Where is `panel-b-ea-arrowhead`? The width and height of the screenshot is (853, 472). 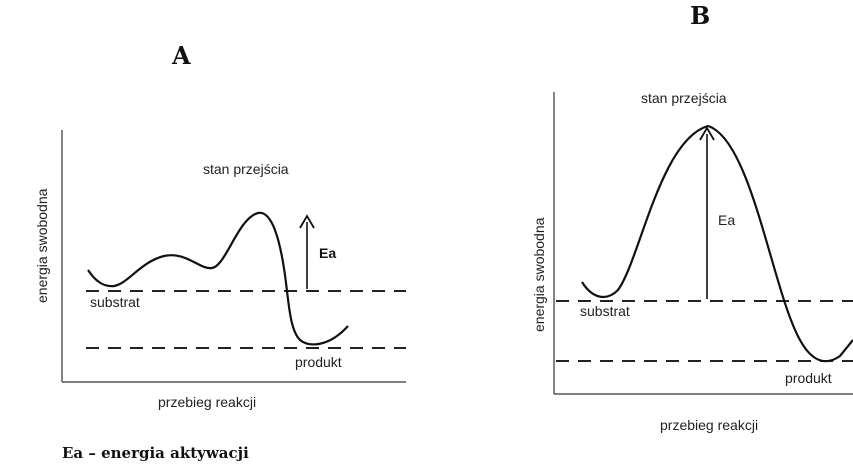
panel-b-ea-arrowhead is located at coordinates (707, 133).